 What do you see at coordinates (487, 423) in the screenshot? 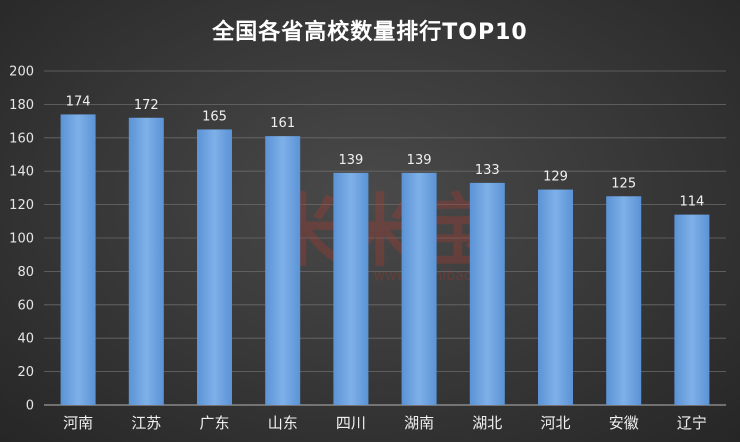
I see `x-tick-label: 湖北` at bounding box center [487, 423].